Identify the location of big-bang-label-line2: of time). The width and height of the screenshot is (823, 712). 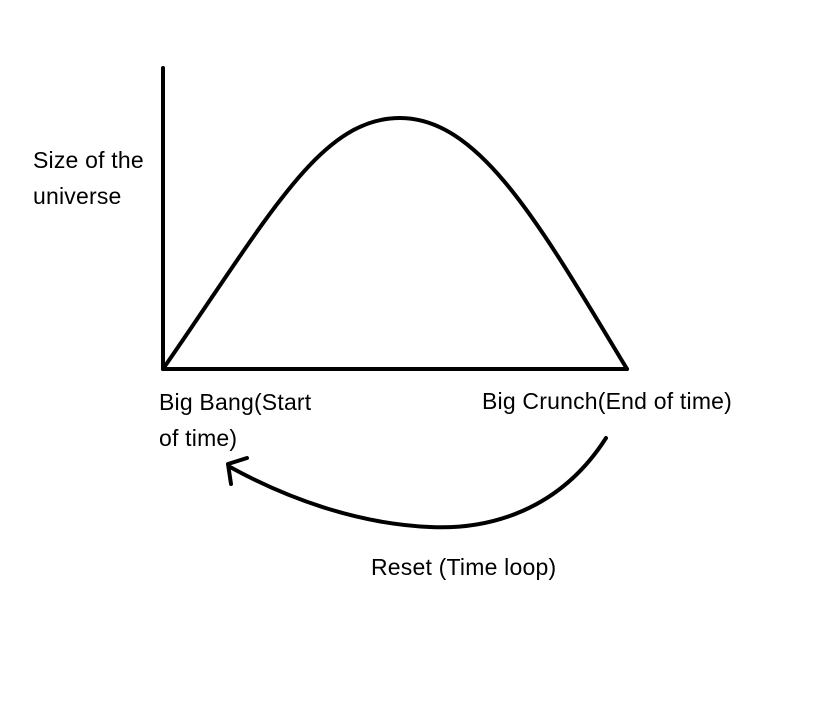
(198, 438).